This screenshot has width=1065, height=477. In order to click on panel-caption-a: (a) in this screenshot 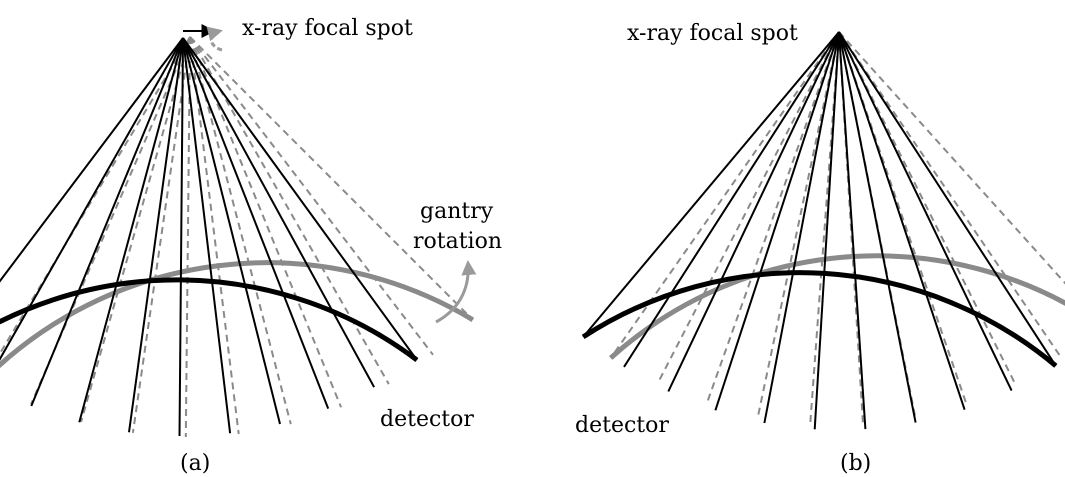, I will do `click(195, 463)`.